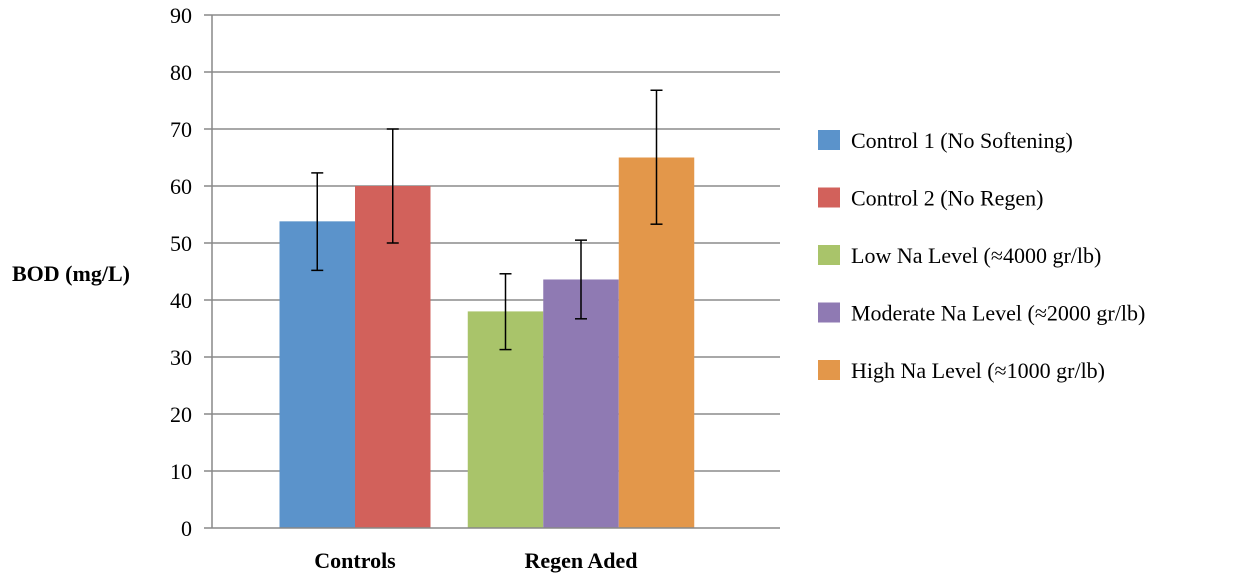 Image resolution: width=1247 pixels, height=579 pixels. Describe the element at coordinates (186, 528) in the screenshot. I see `y-tick-label: 0` at that location.